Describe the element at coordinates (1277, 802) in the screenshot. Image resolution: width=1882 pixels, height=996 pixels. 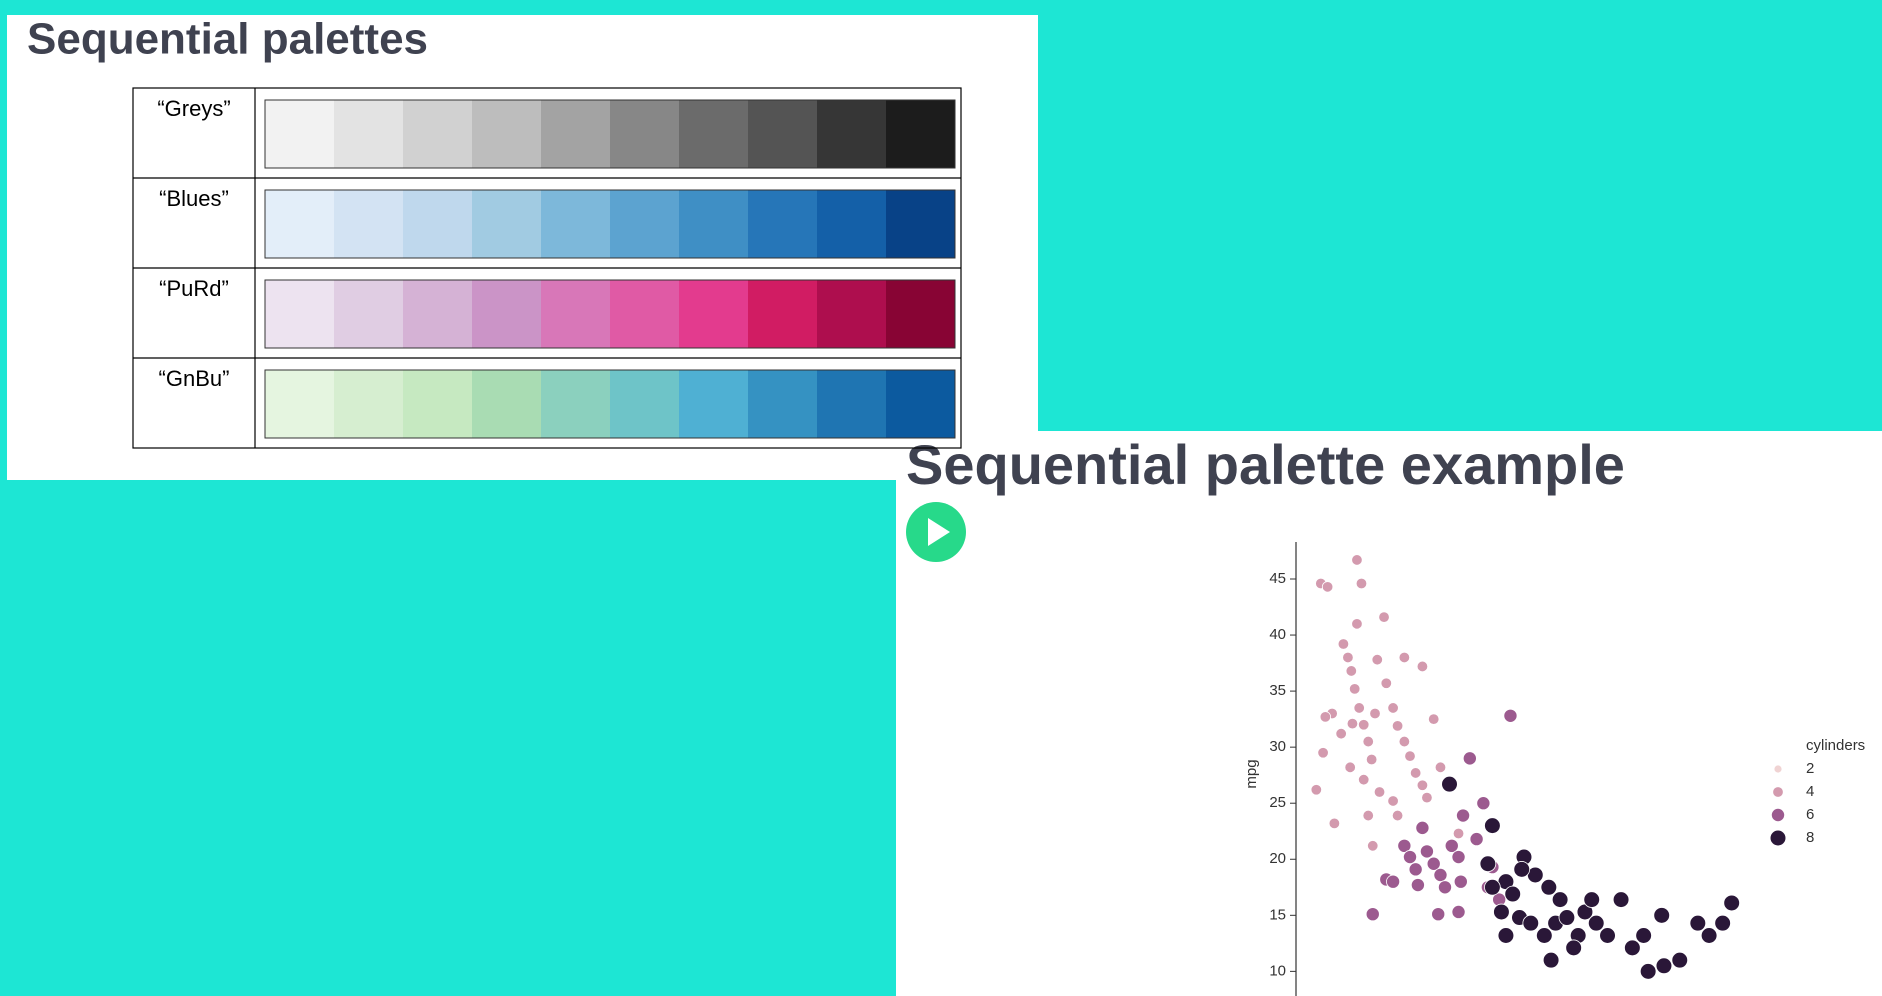
I see `y-tick-label: 25` at that location.